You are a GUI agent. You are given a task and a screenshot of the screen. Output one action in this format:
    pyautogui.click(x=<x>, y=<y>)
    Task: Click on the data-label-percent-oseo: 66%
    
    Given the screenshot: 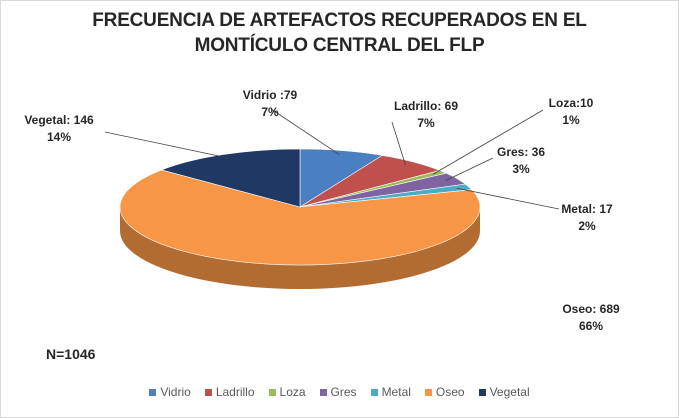 What is the action you would take?
    pyautogui.click(x=591, y=326)
    